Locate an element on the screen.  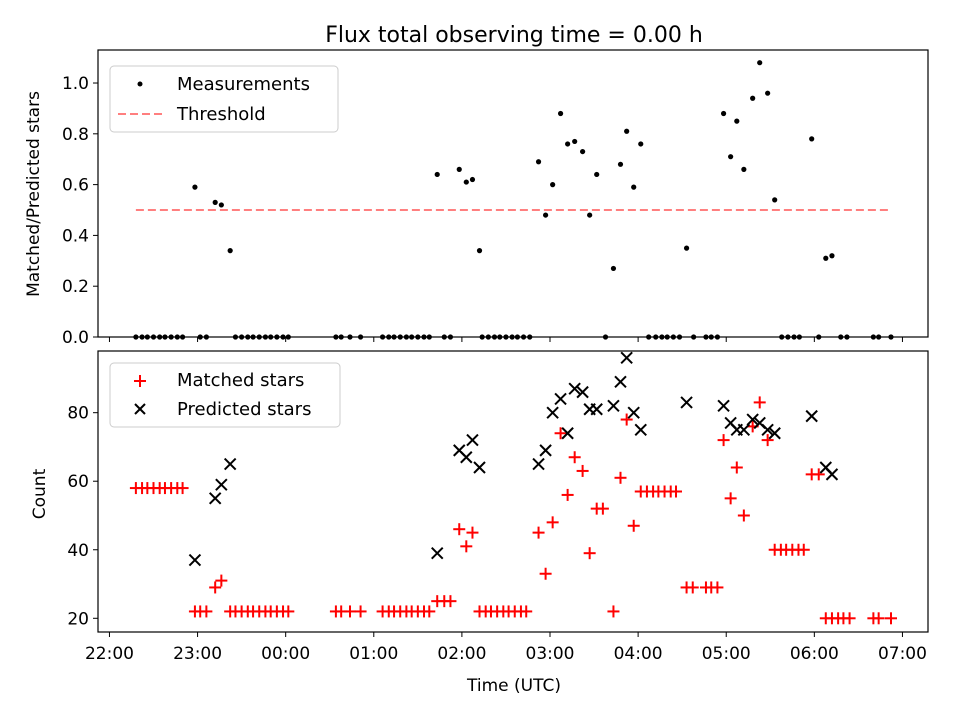
bottom-xtick-label: 01:00 is located at coordinates (373, 654).